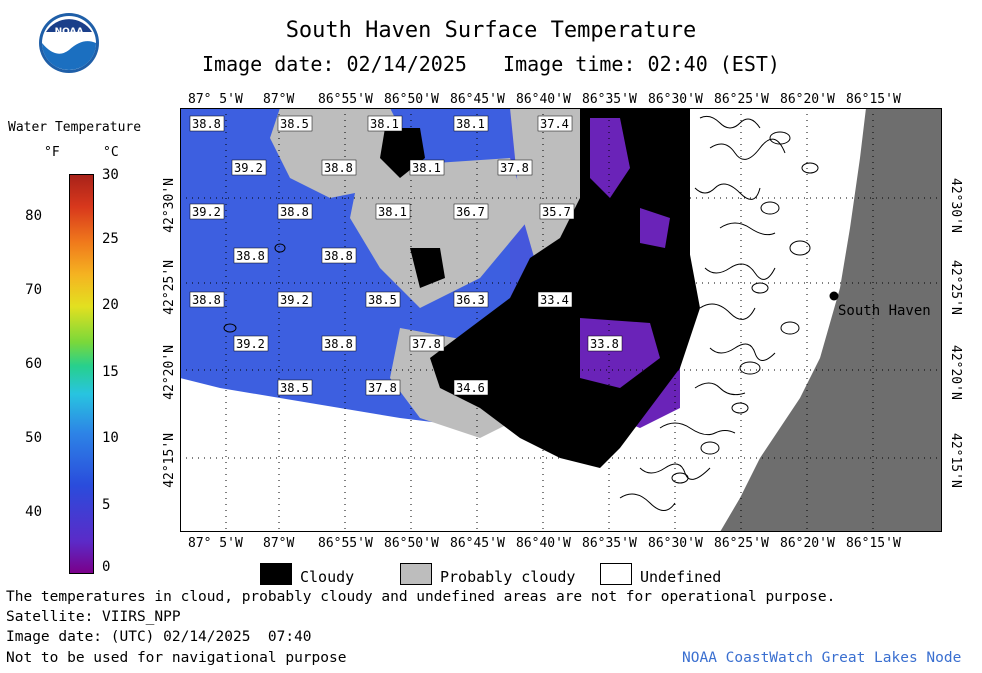 This screenshot has height=673, width=982. I want to click on f-tick: 70, so click(33, 290).